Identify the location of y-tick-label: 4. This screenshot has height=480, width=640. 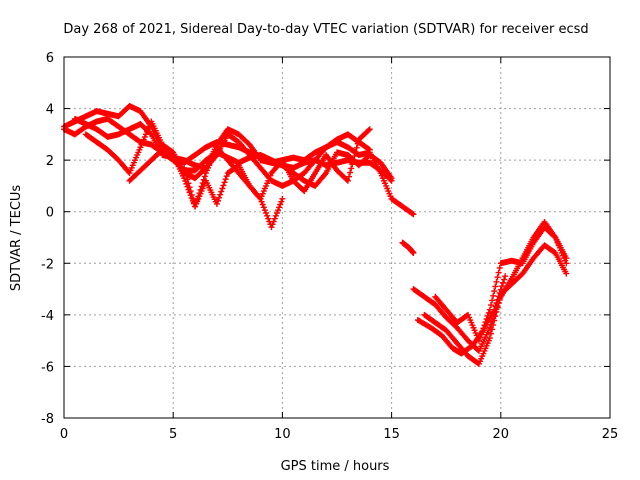
(50, 110).